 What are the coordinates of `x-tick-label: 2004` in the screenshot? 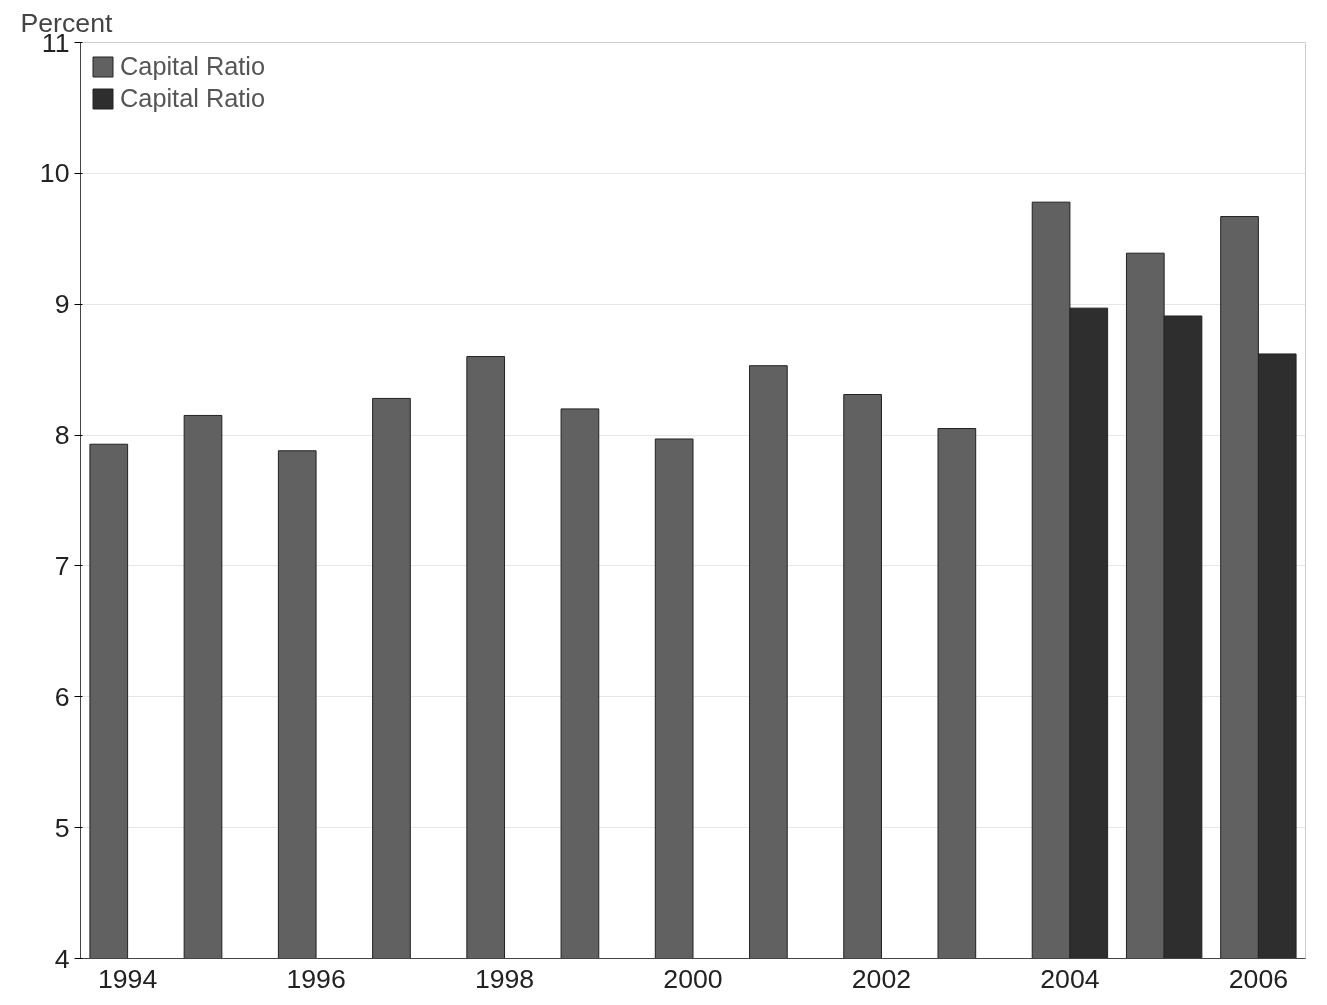 It's located at (1070, 978).